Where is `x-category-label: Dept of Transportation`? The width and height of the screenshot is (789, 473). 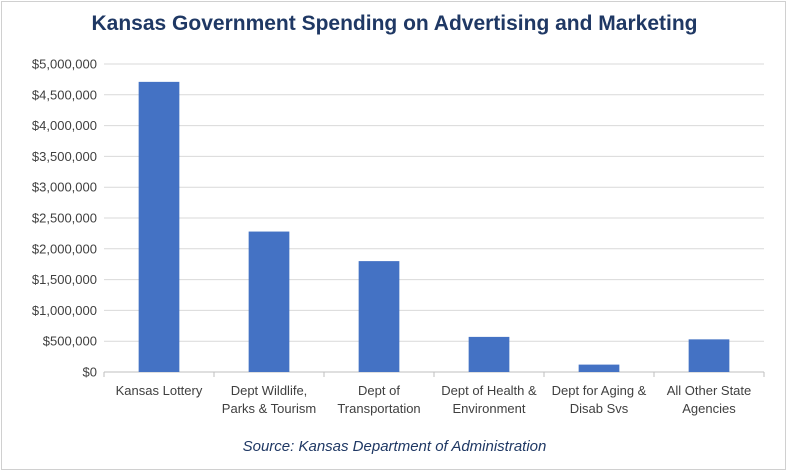
x-category-label: Dept of Transportation is located at coordinates (378, 399).